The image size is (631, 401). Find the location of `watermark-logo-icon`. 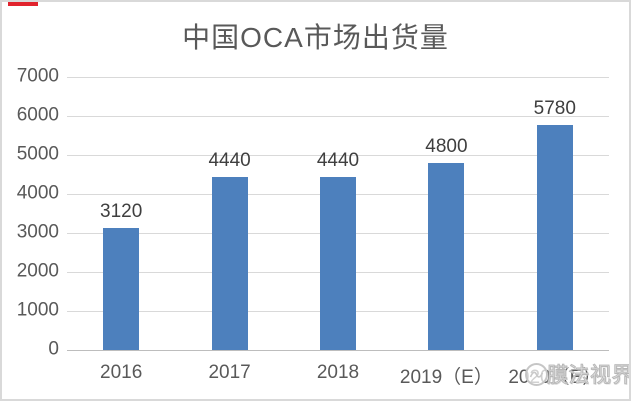

watermark-logo-icon is located at coordinates (536, 374).